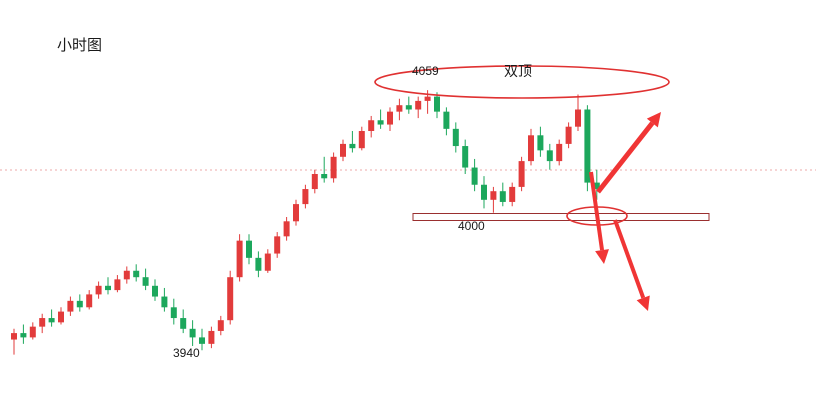 This screenshot has width=816, height=412. I want to click on support-band, so click(561, 217).